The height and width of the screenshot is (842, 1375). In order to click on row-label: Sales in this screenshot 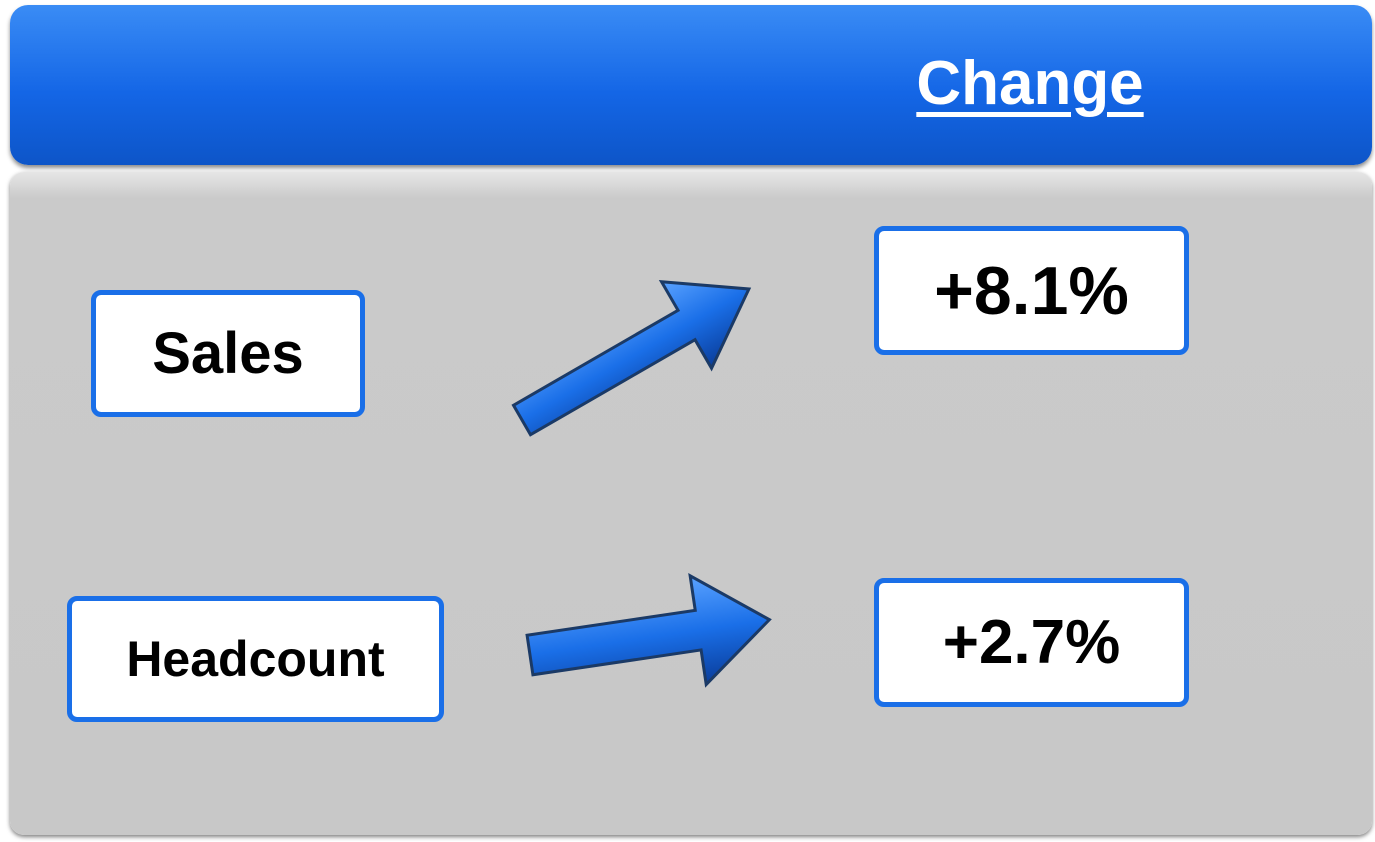, I will do `click(228, 353)`.